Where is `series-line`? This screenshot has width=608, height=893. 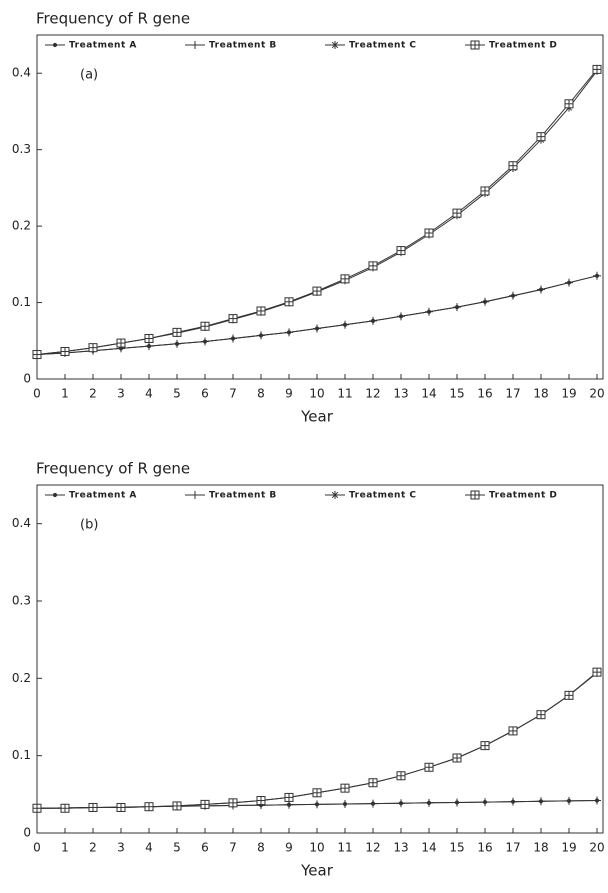 series-line is located at coordinates (317, 740).